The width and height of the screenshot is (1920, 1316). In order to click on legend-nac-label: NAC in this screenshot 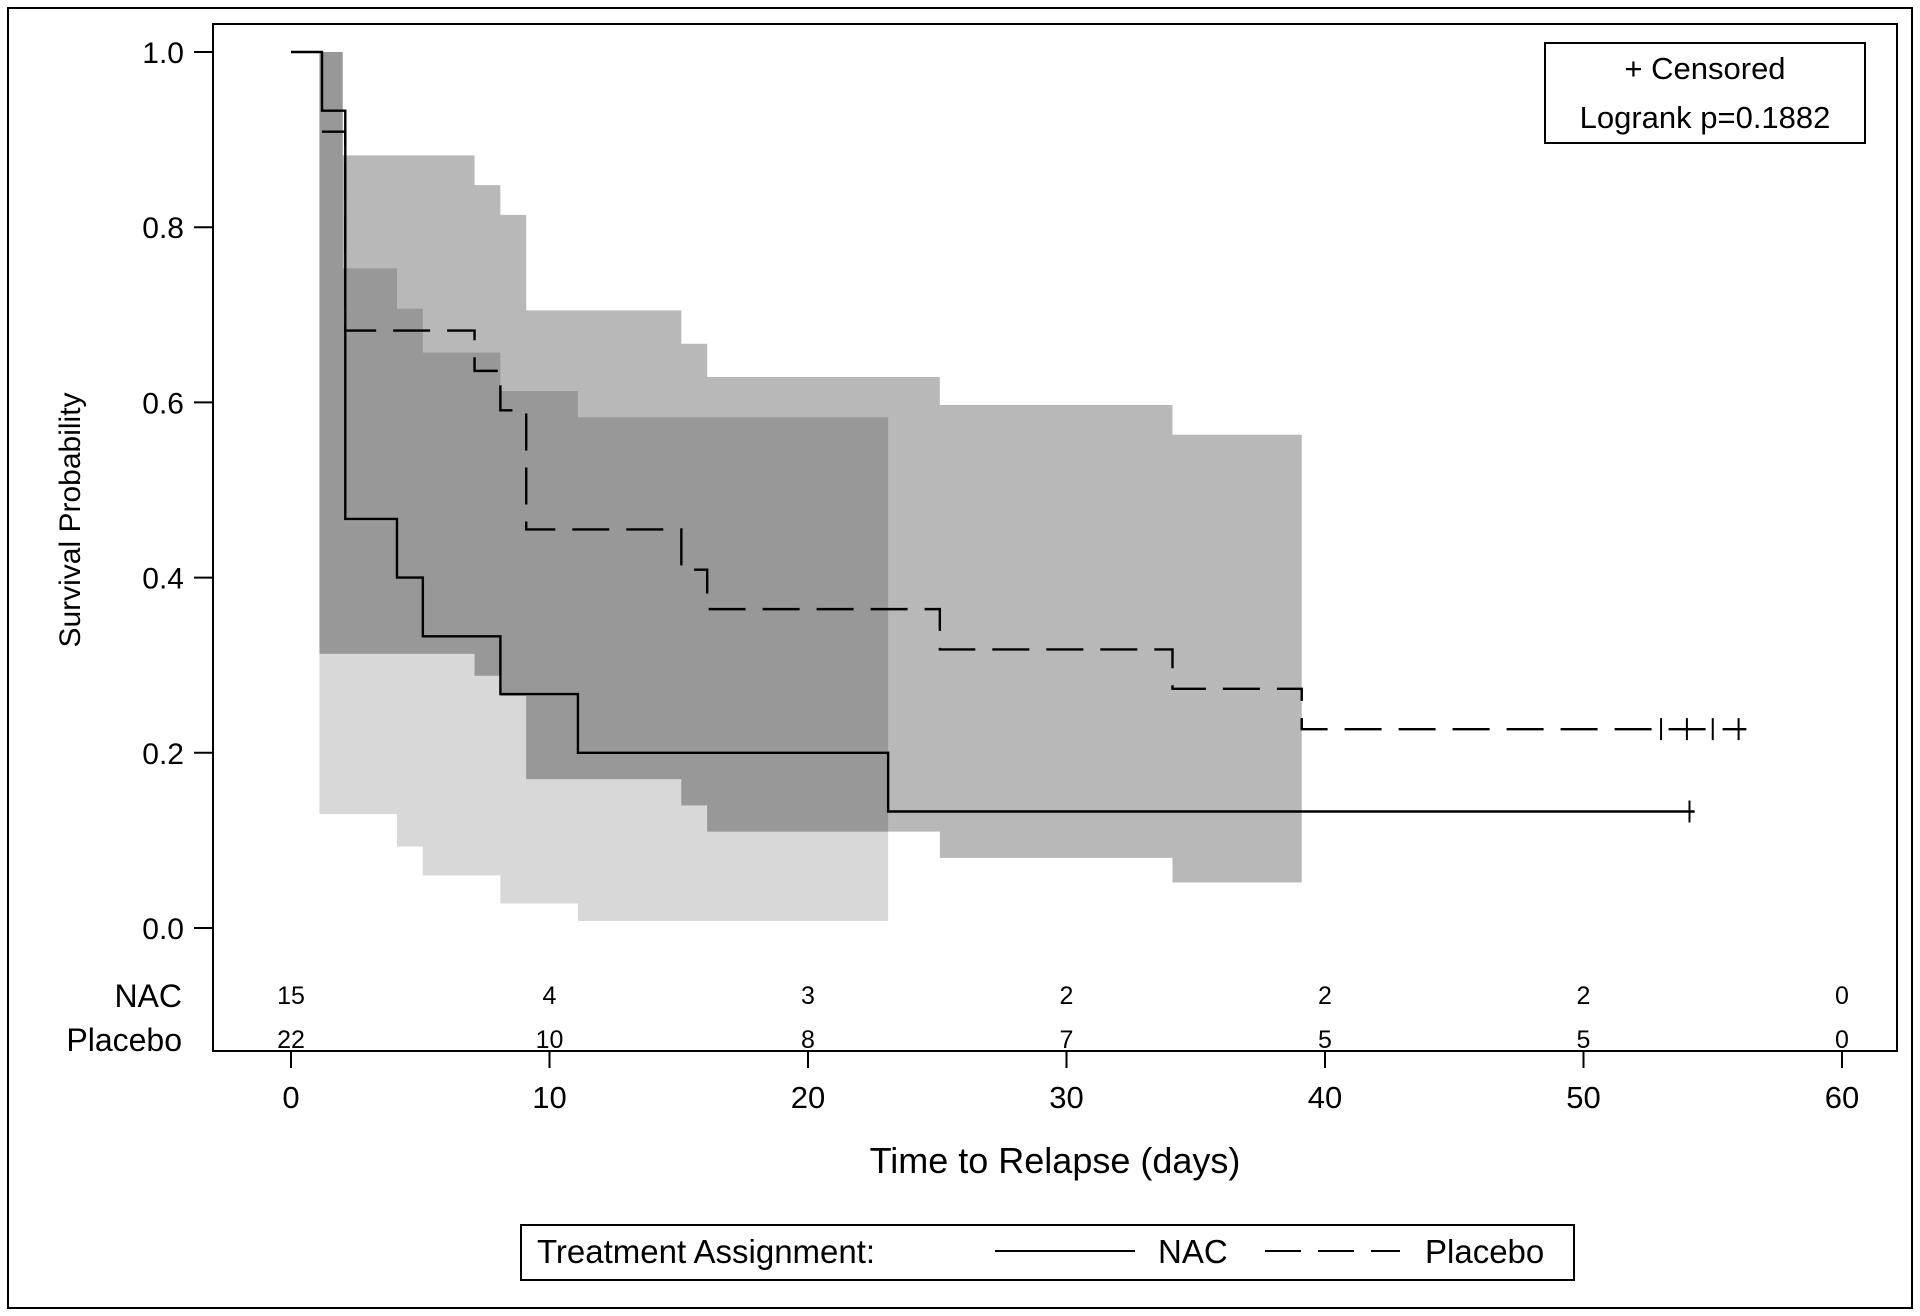, I will do `click(1193, 1251)`.